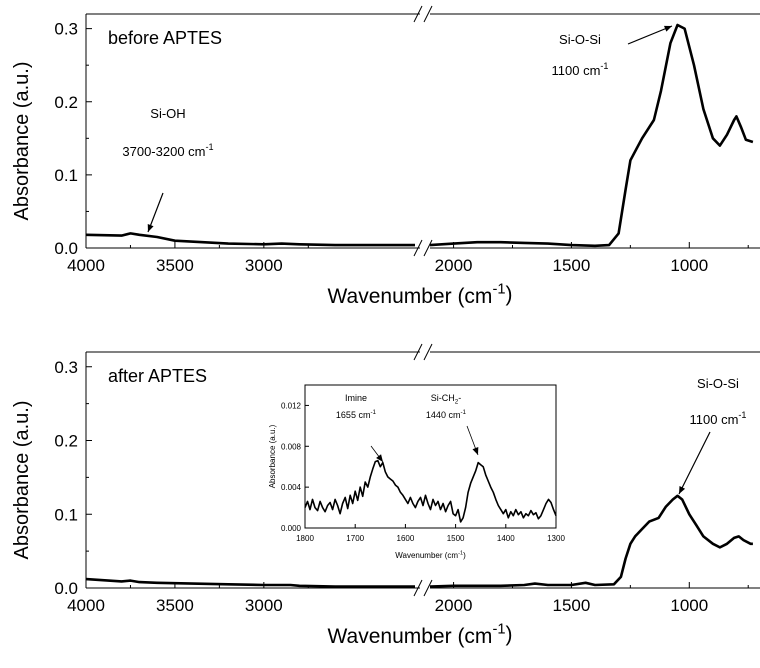 Image resolution: width=760 pixels, height=668 pixels. What do you see at coordinates (506, 538) in the screenshot?
I see `inset-x-tick-label: 1400` at bounding box center [506, 538].